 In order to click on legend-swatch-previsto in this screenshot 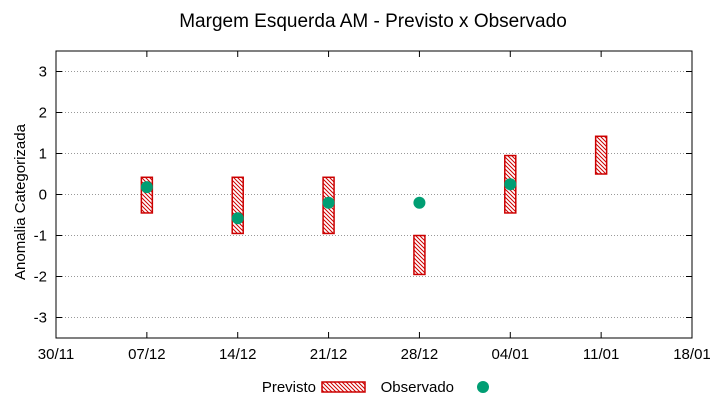, I will do `click(343, 387)`.